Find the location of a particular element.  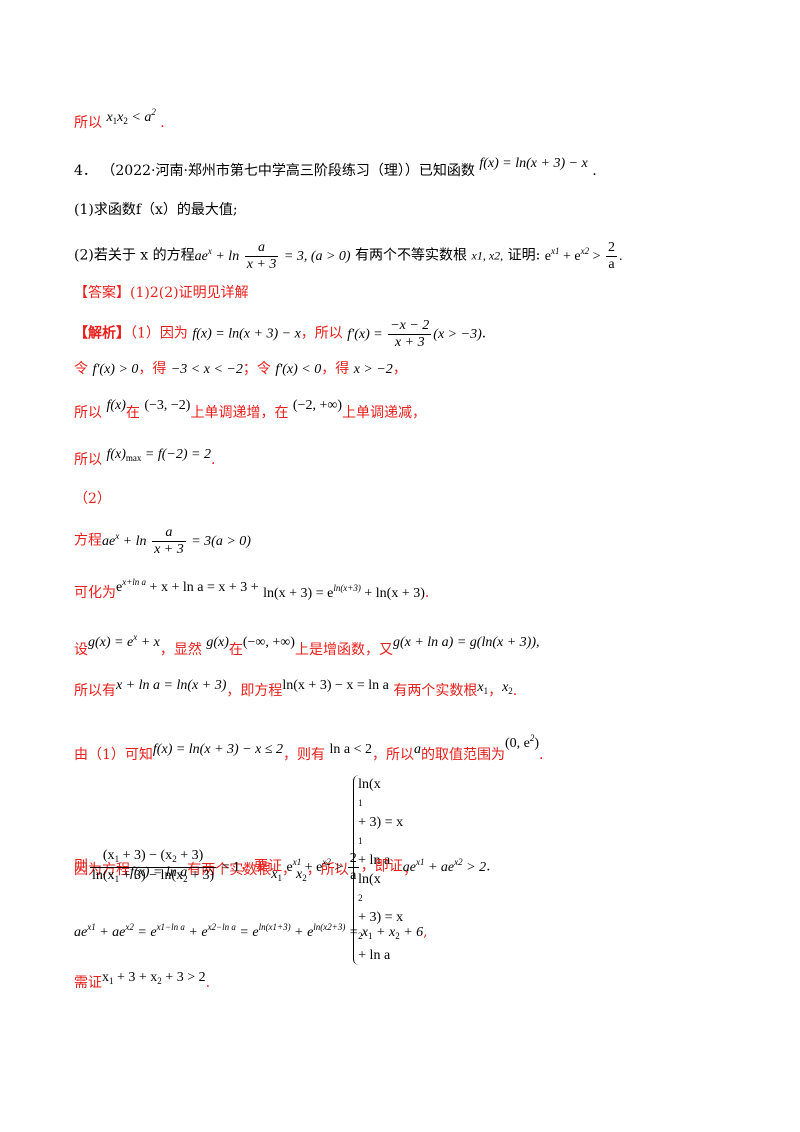

answer-line: 【答案】(1)2(2)证明见详解 is located at coordinates (161, 293).